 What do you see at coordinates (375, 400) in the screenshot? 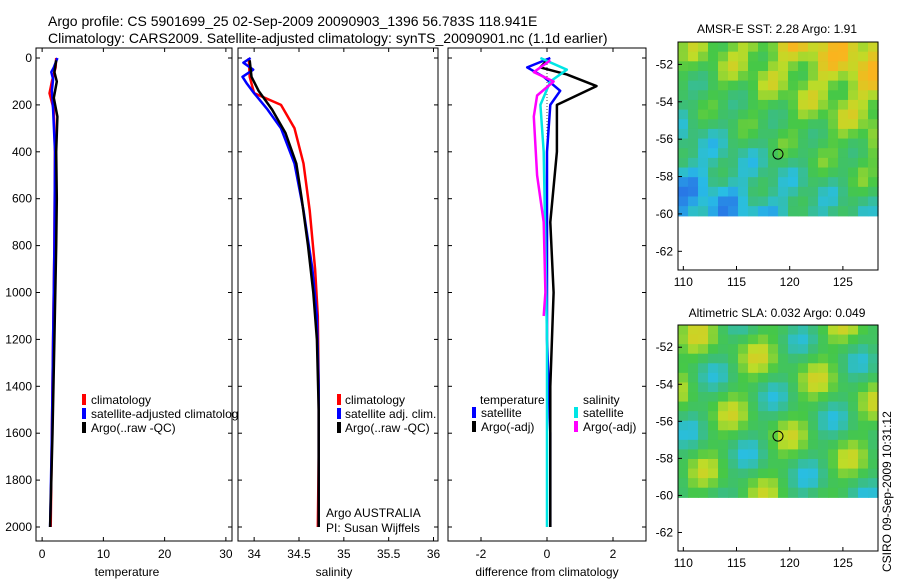
I see `legend-label-climatology: climatology` at bounding box center [375, 400].